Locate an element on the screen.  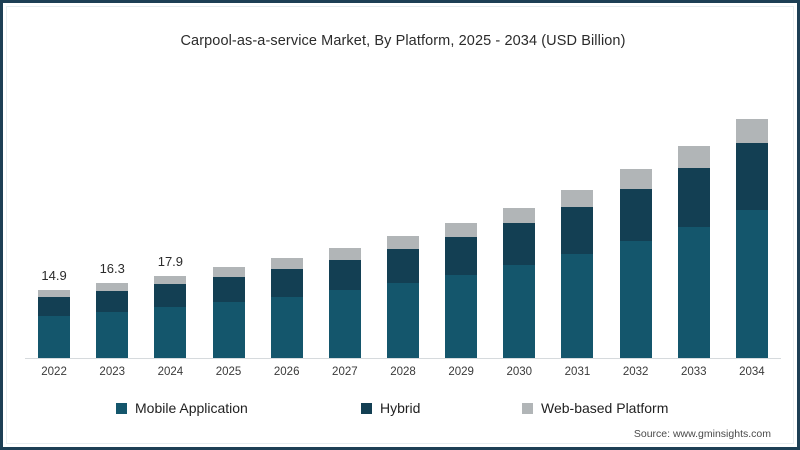
bar-value-label: 17.9 is located at coordinates (170, 261).